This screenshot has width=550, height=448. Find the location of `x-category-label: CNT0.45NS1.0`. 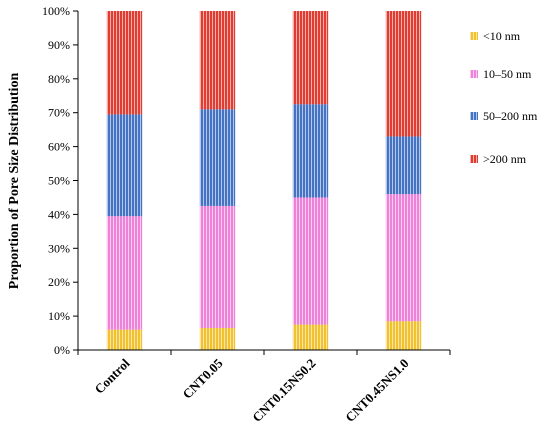

x-category-label: CNT0.45NS1.0 is located at coordinates (376, 390).